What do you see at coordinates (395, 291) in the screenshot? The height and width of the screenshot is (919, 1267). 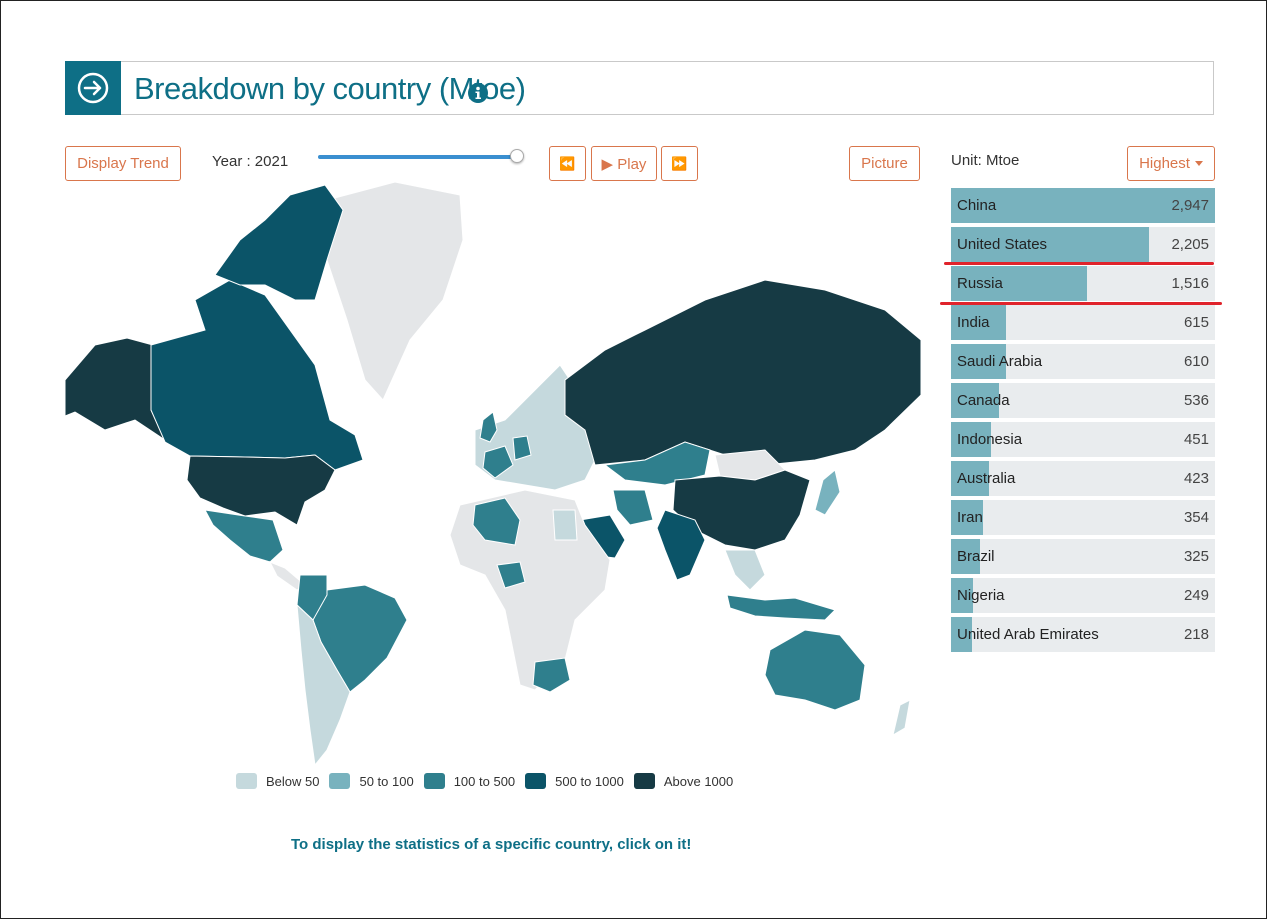 I see `map-country-greenland` at bounding box center [395, 291].